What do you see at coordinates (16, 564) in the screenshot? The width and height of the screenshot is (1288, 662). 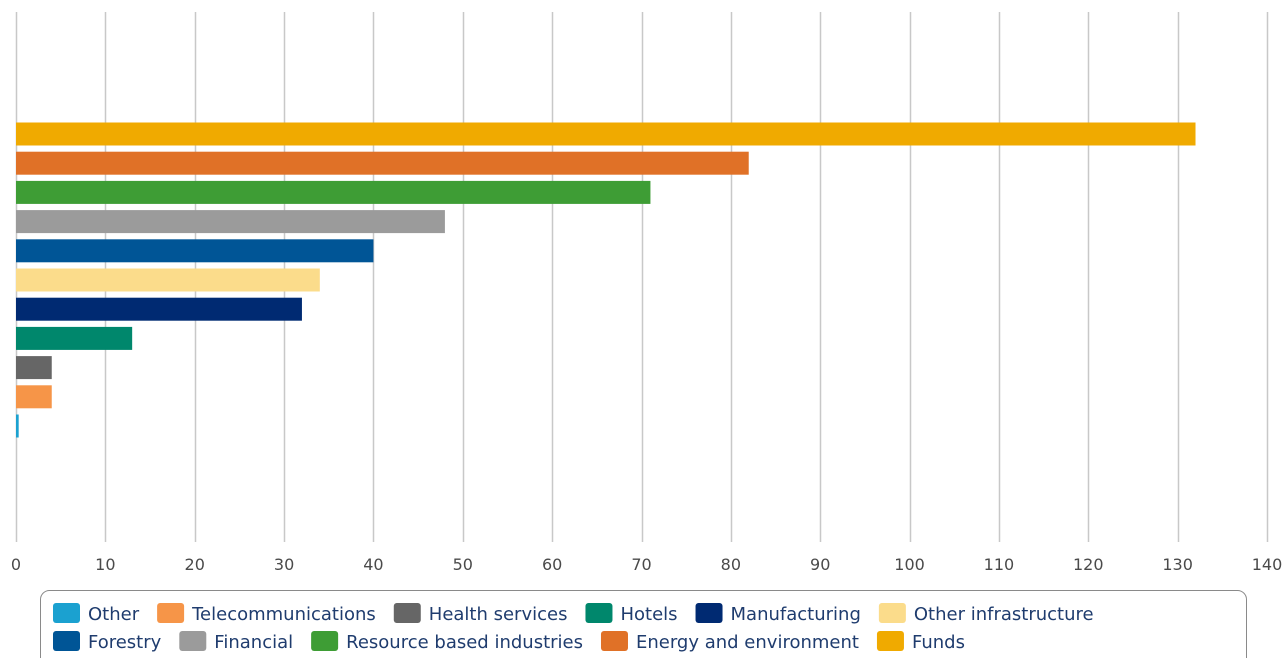 I see `x-tick-label: 0` at bounding box center [16, 564].